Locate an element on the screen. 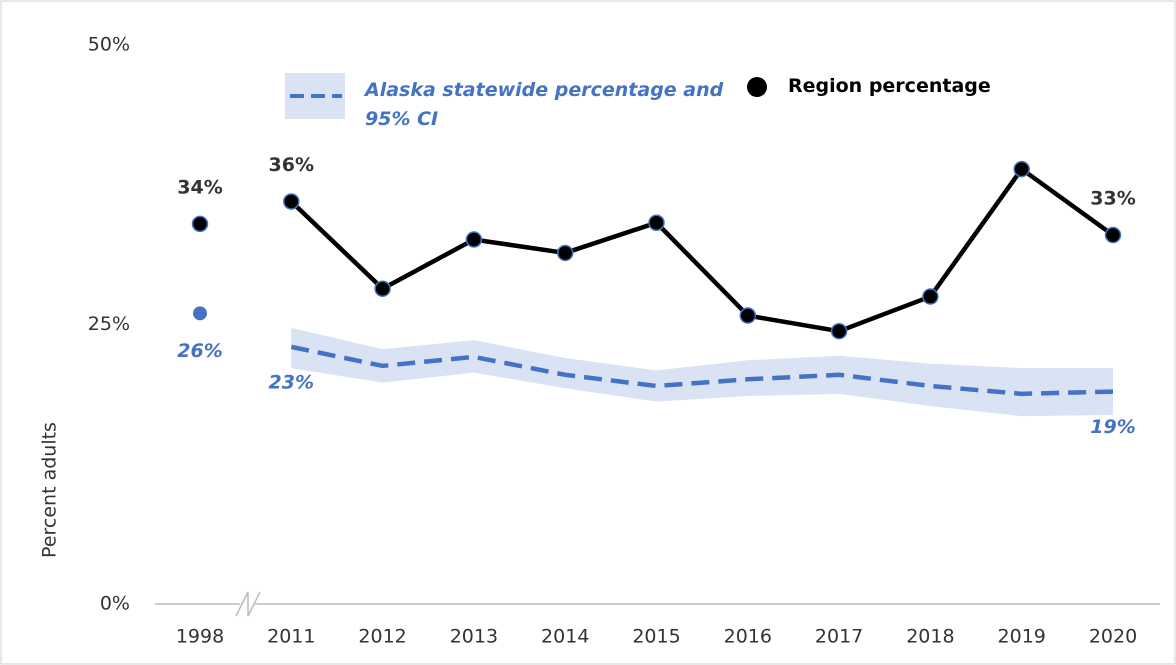 This screenshot has width=1176, height=665. x-tick-label: 1998 is located at coordinates (200, 637).